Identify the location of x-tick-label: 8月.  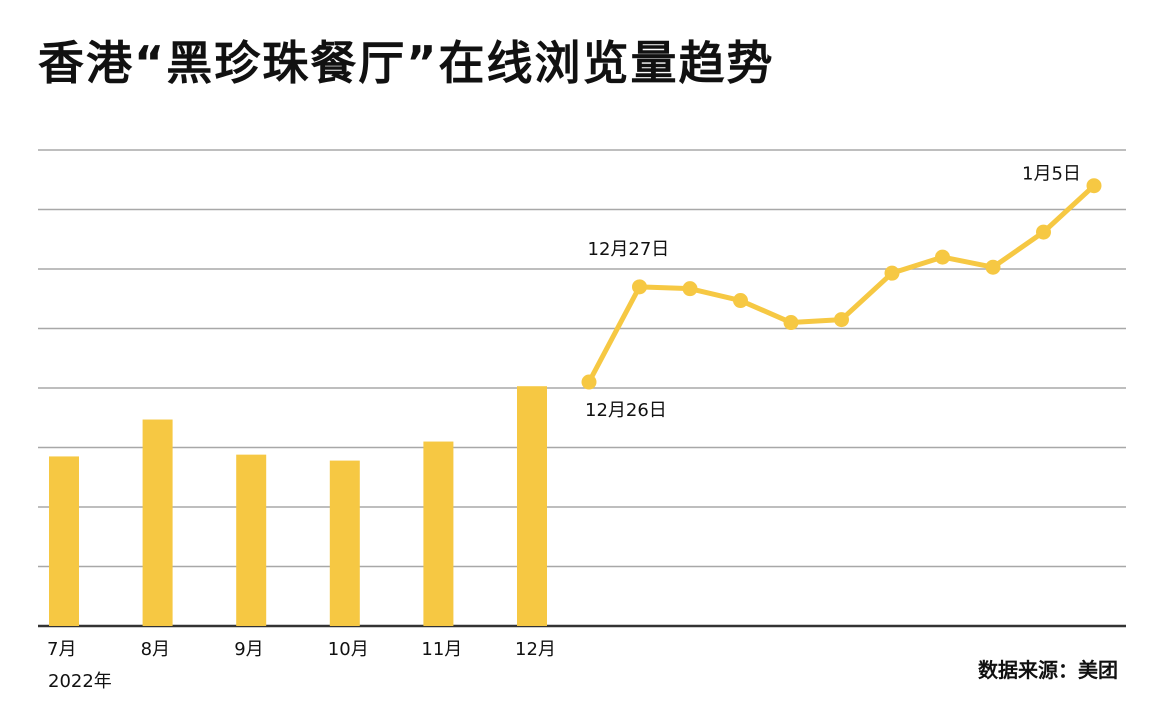
(155, 649).